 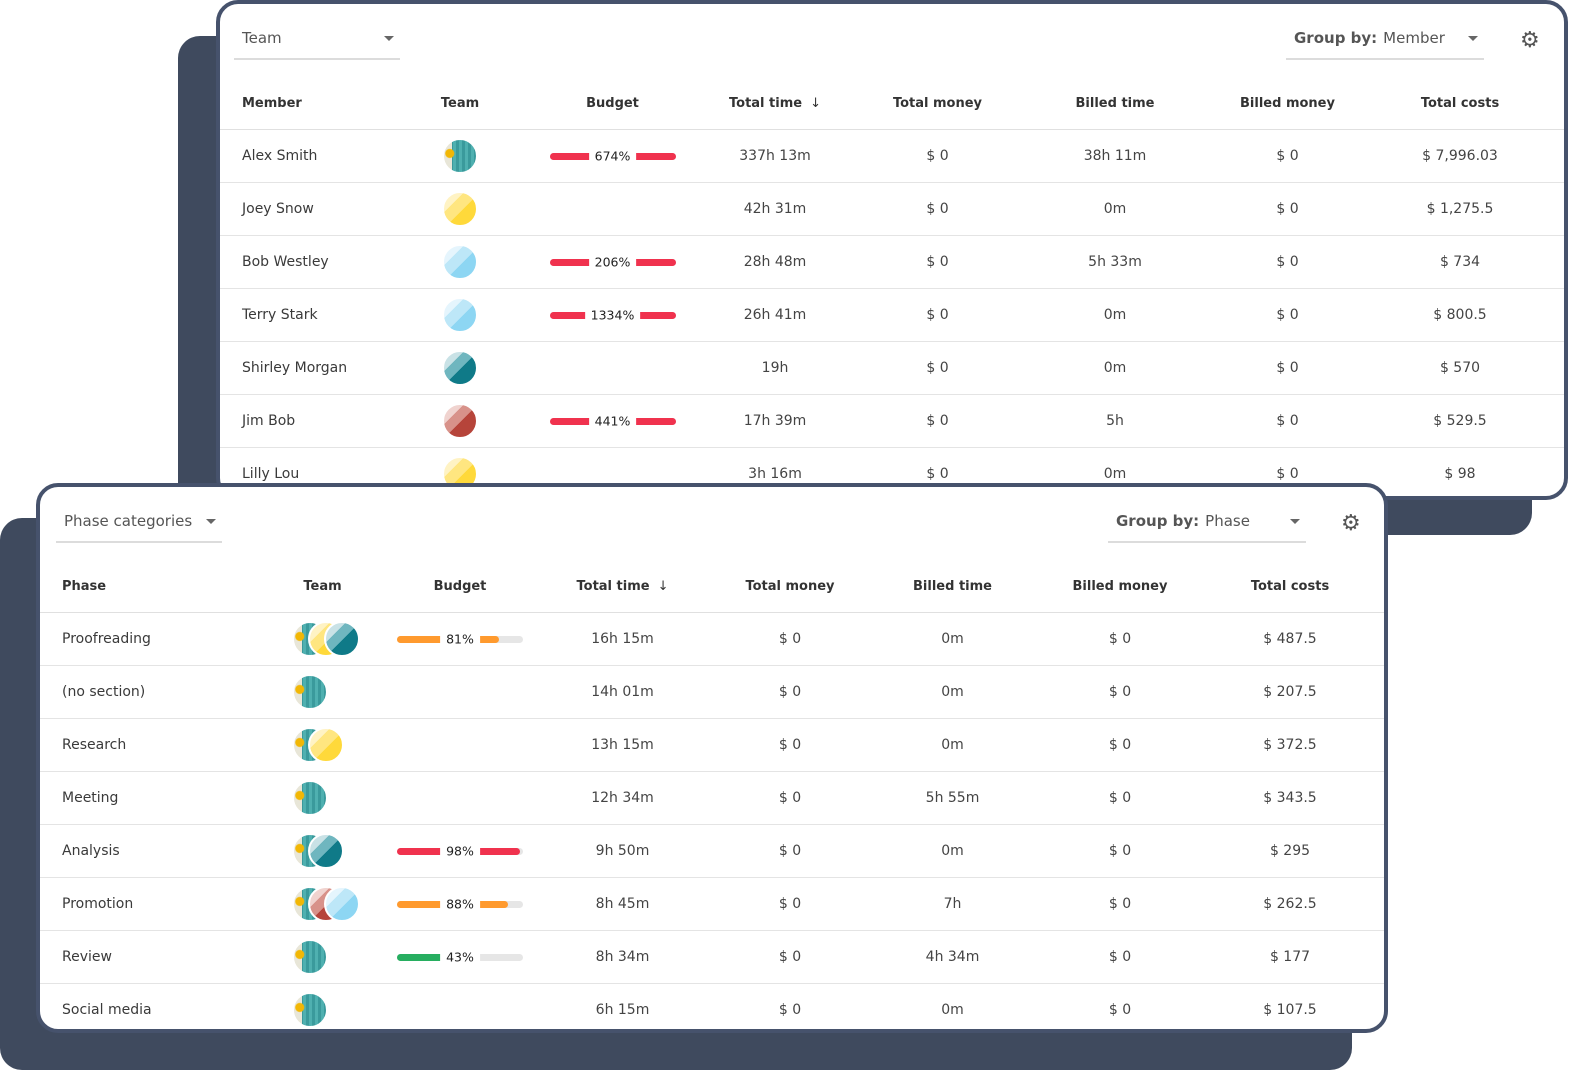 What do you see at coordinates (104, 692) in the screenshot?
I see `row-name: (no section)` at bounding box center [104, 692].